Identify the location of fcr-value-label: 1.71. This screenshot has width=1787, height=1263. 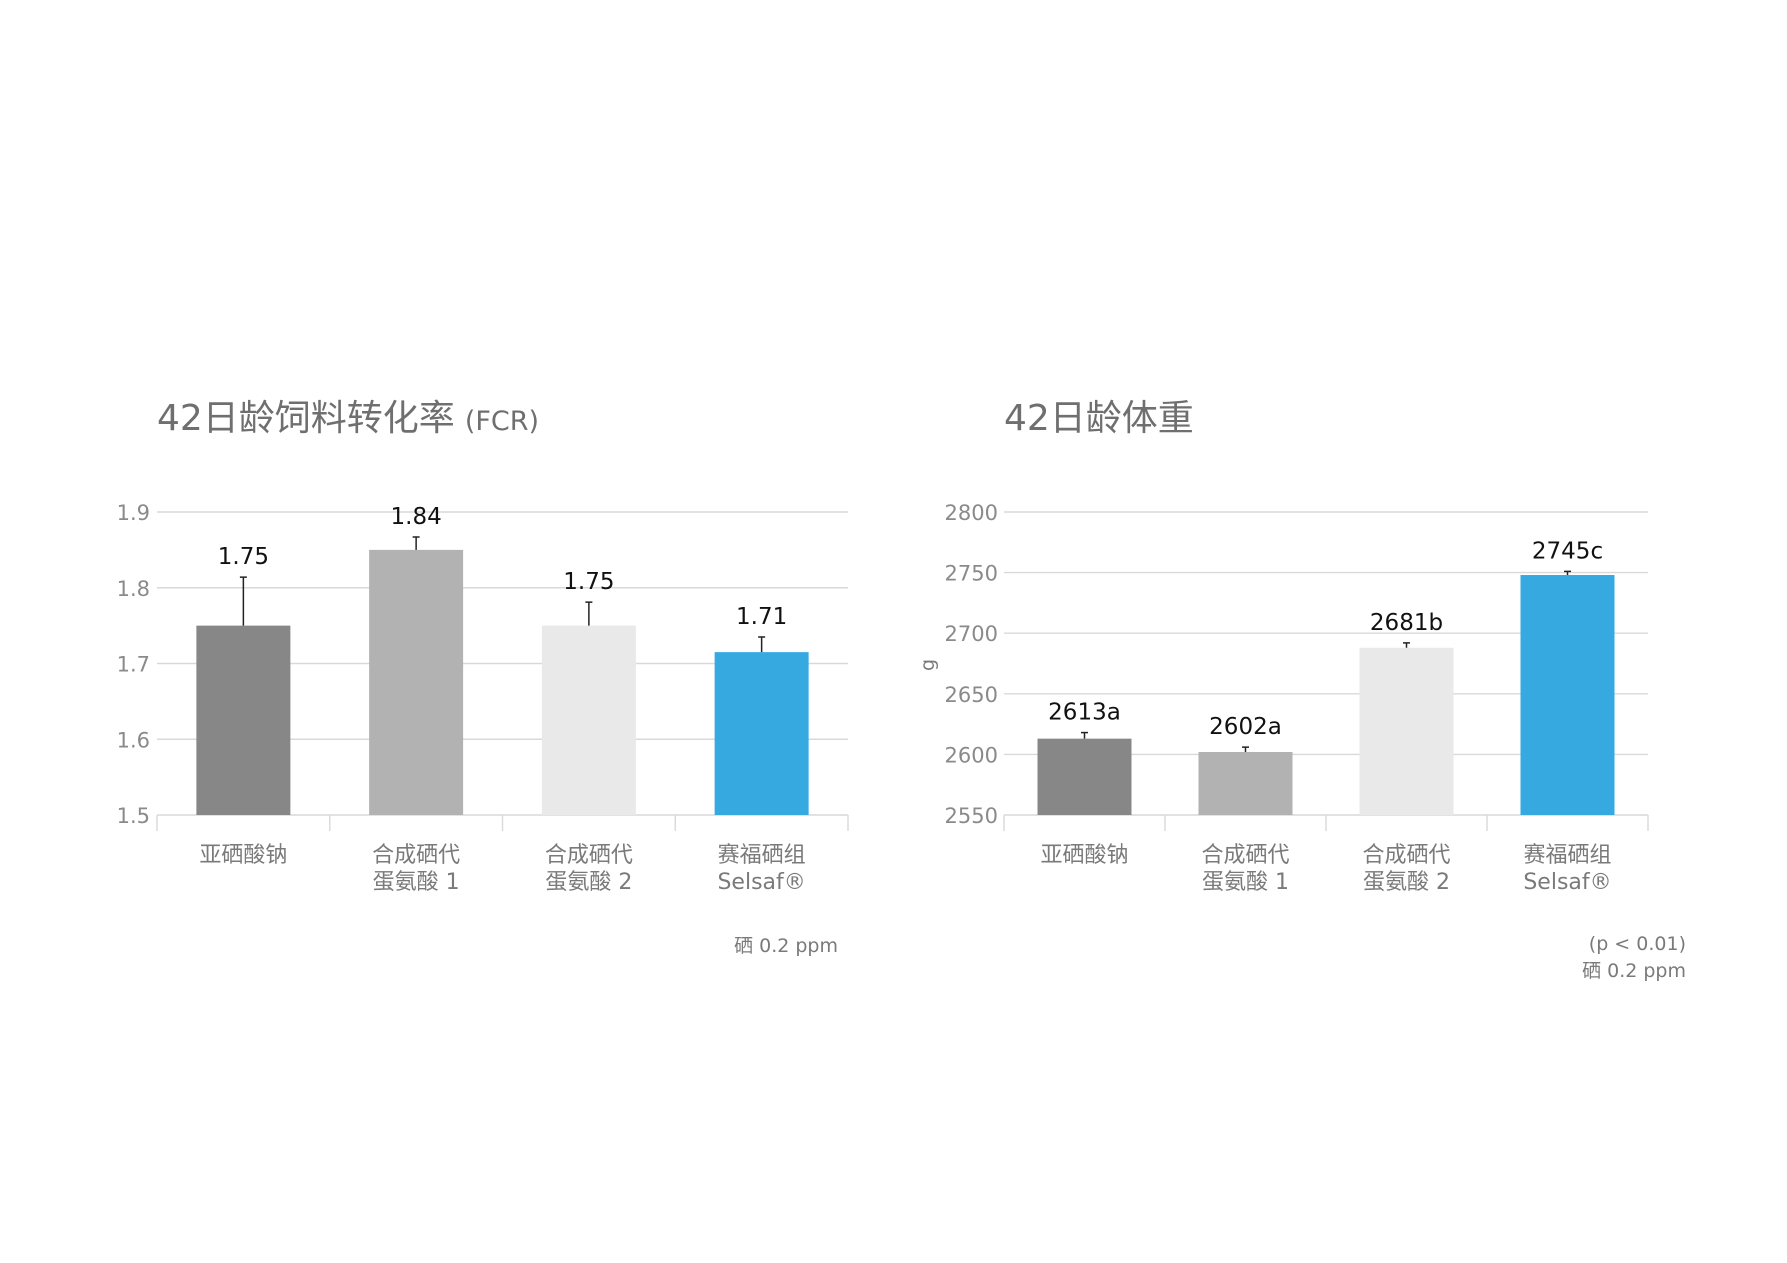
(761, 617).